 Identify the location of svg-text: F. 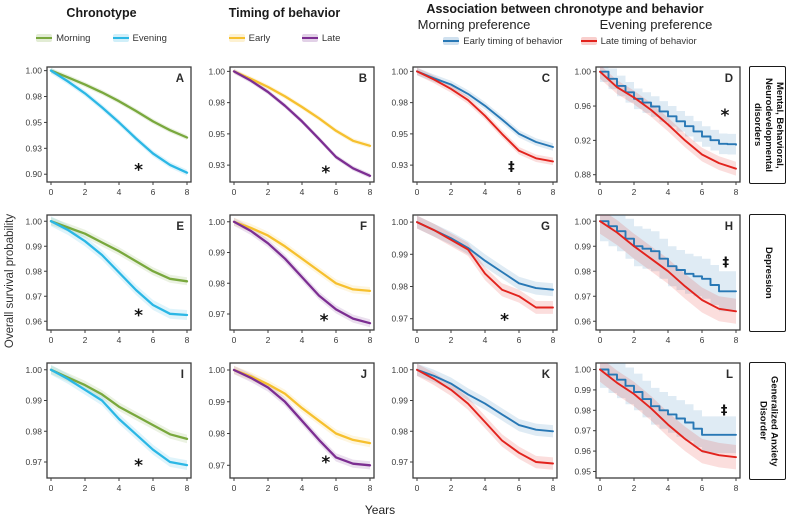
(363, 227).